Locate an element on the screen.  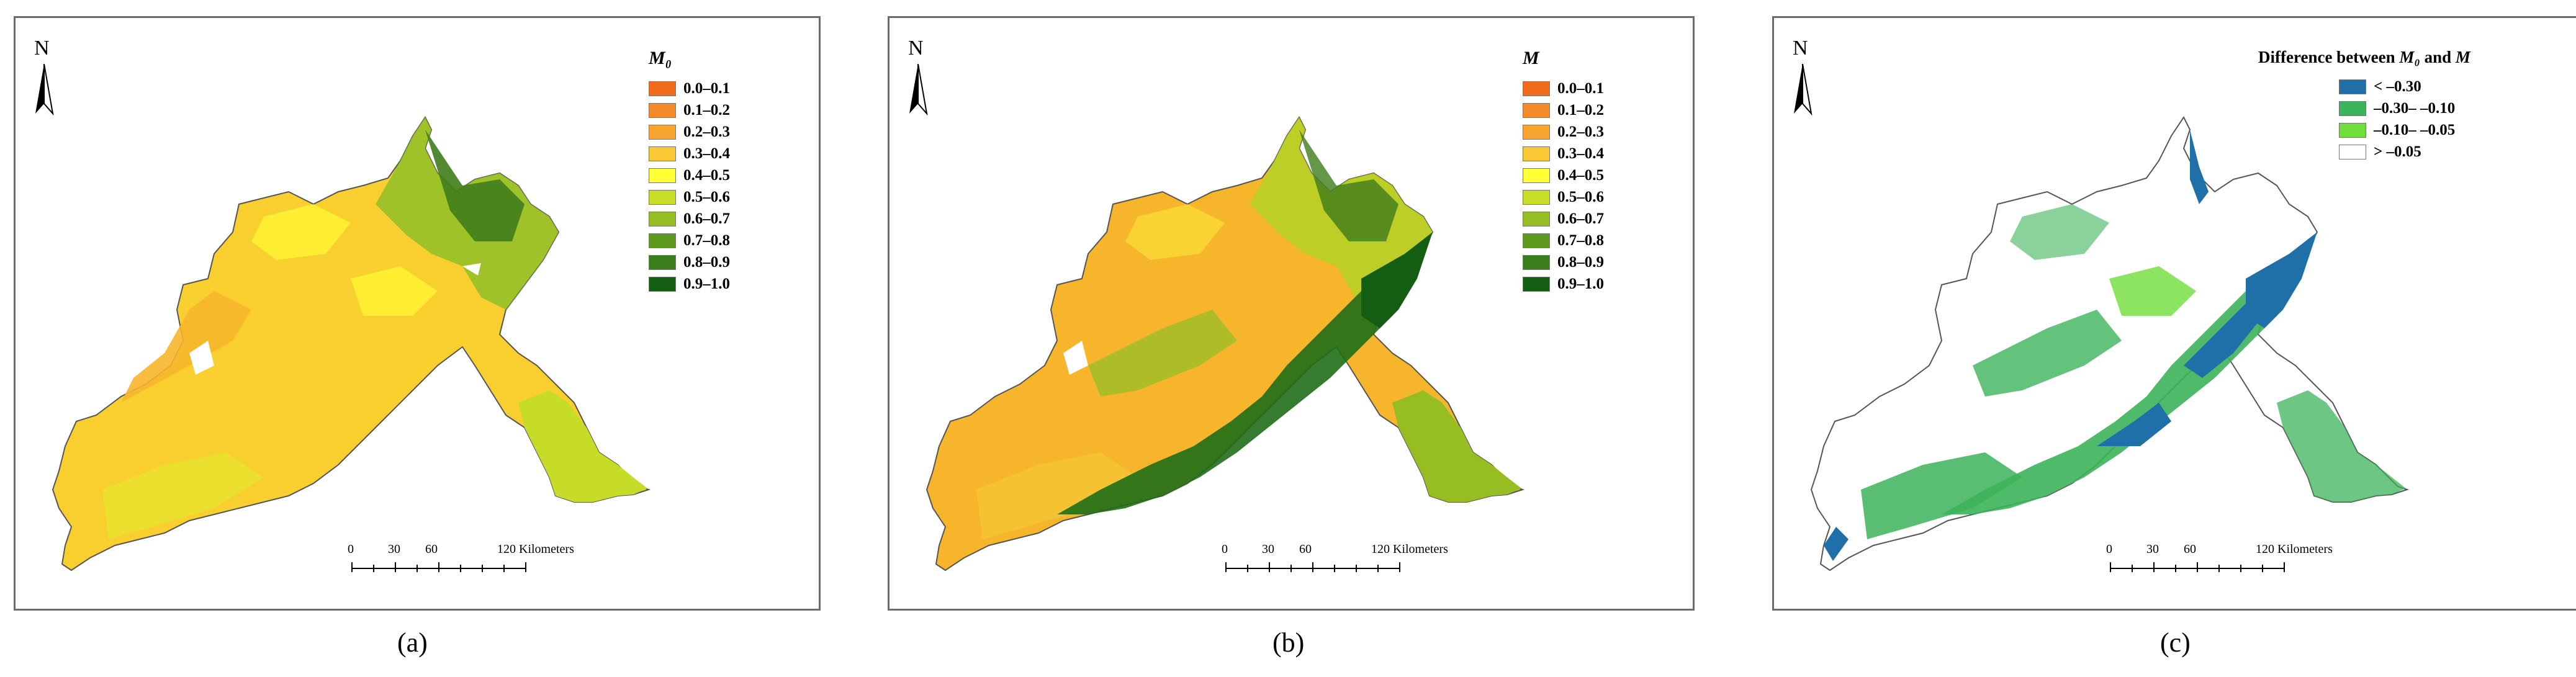
legend-item: < –0.30 is located at coordinates (2404, 86).